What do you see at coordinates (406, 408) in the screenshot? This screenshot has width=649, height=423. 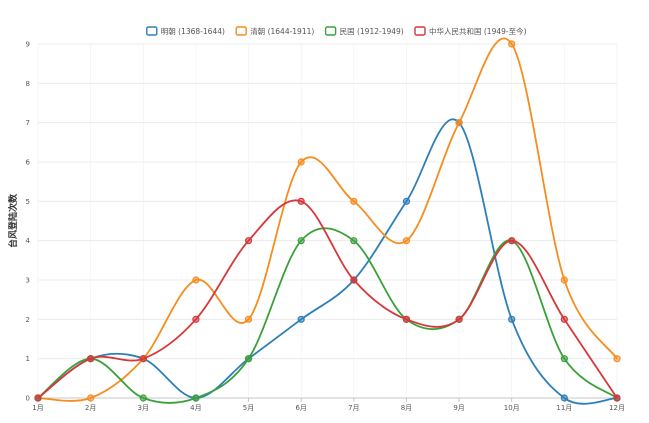 I see `x-tick-label: 8月` at bounding box center [406, 408].